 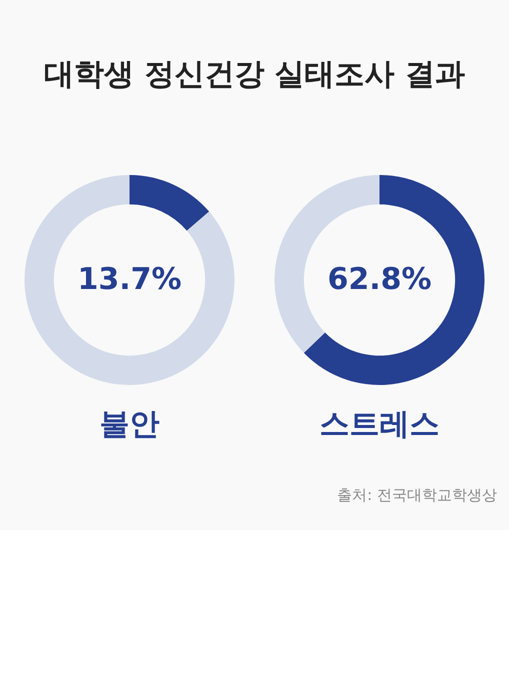 I want to click on data-label: 62.8%, so click(x=379, y=279).